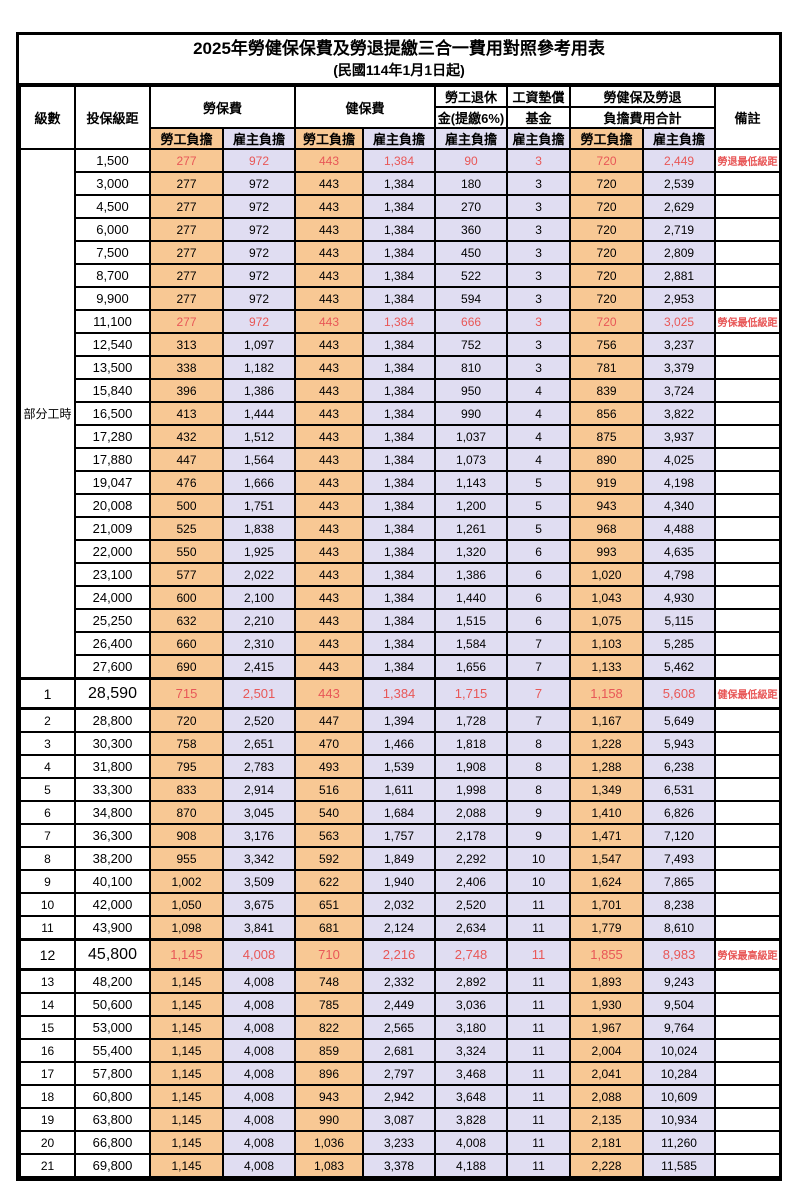 The height and width of the screenshot is (1181, 791). Describe the element at coordinates (329, 790) in the screenshot. I see `fee-cell: 516` at that location.